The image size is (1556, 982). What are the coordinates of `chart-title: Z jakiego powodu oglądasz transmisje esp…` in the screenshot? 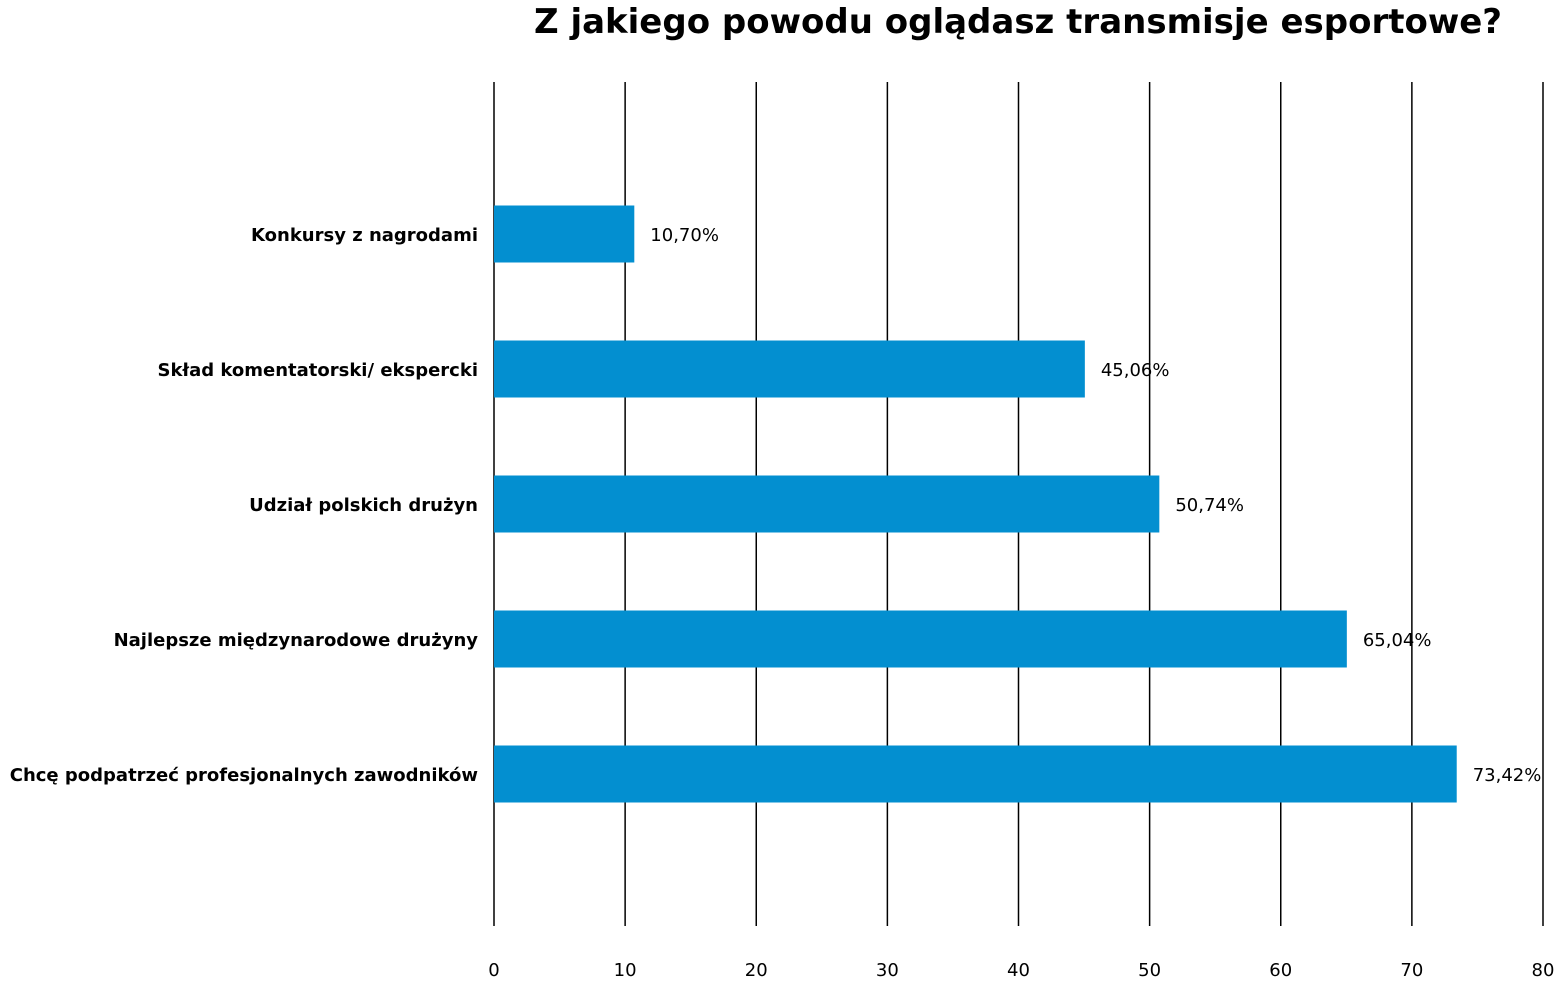 It's located at (1018, 22).